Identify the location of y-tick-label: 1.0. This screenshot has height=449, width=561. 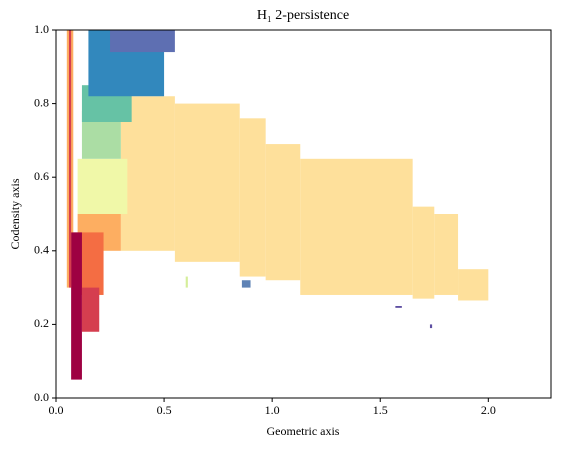
(41, 29).